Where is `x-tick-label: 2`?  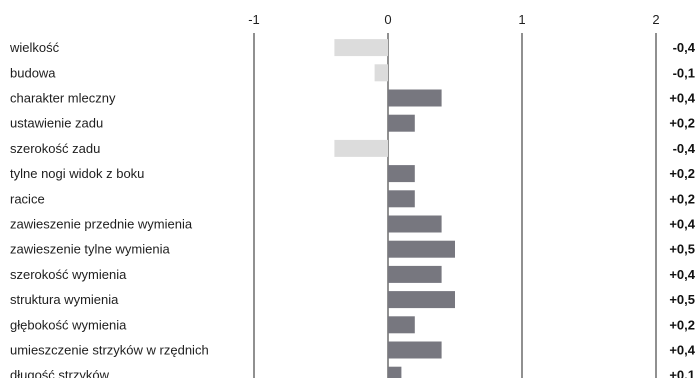
x-tick-label: 2 is located at coordinates (655, 19).